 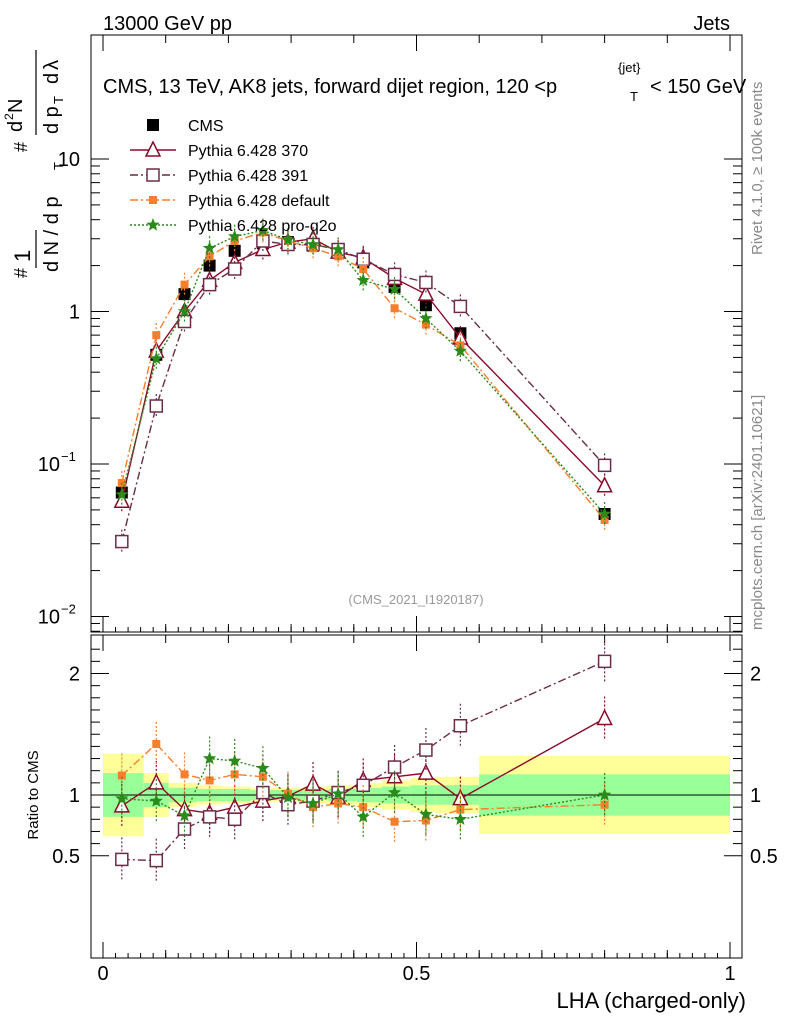 I want to click on ratio-tick-label-right: 2, so click(x=755, y=675).